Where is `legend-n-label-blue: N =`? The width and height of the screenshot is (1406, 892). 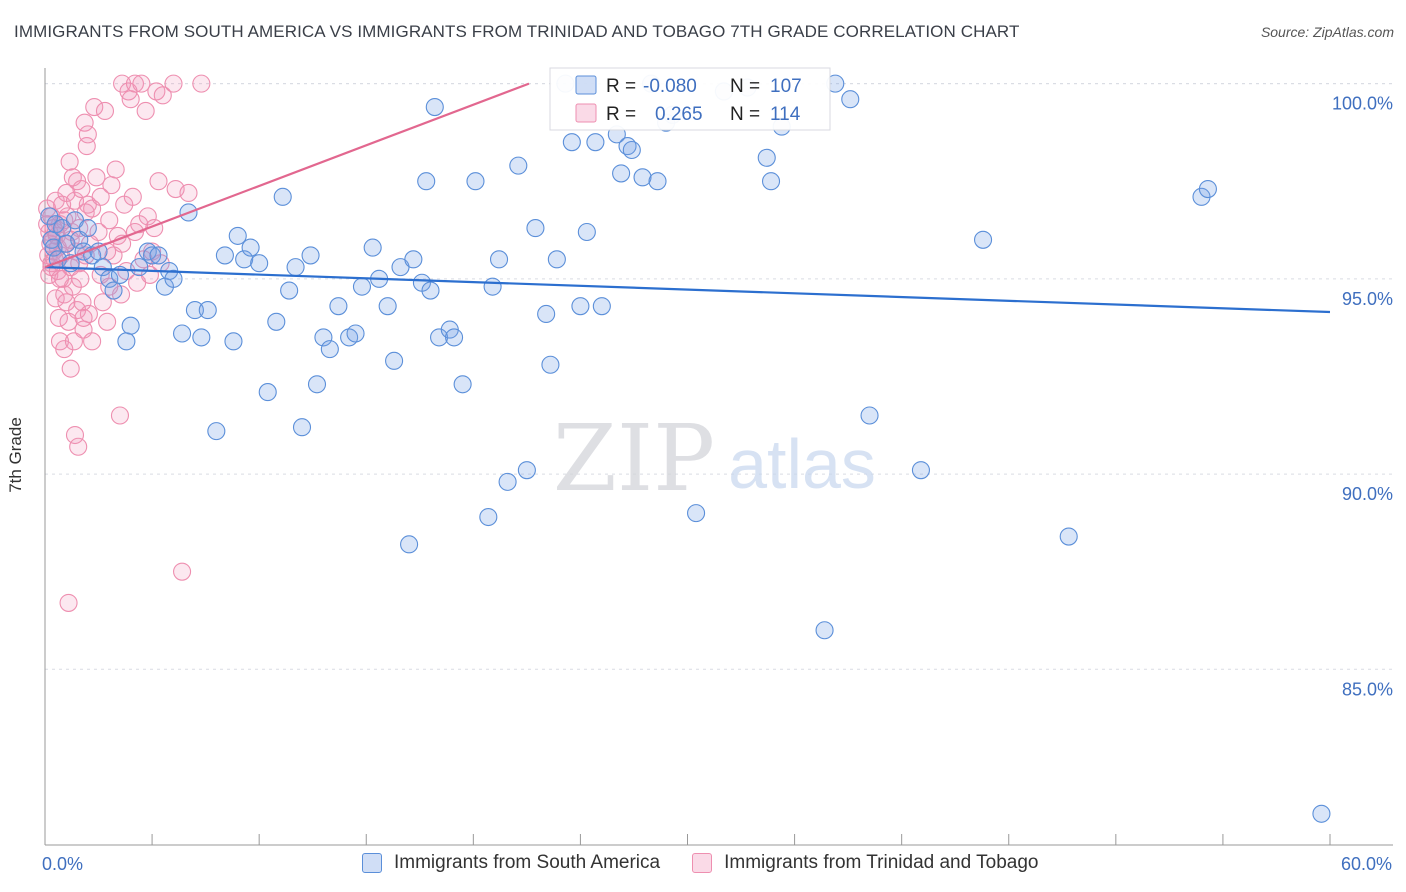 legend-n-label-blue: N = is located at coordinates (745, 86).